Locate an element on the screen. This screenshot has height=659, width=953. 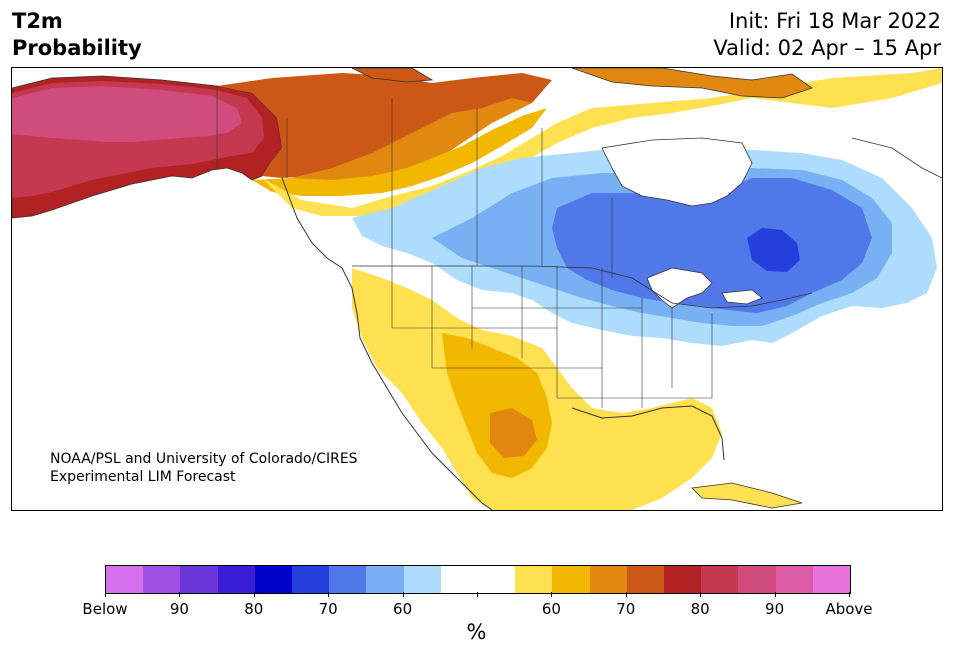
colorbar is located at coordinates (478, 579).